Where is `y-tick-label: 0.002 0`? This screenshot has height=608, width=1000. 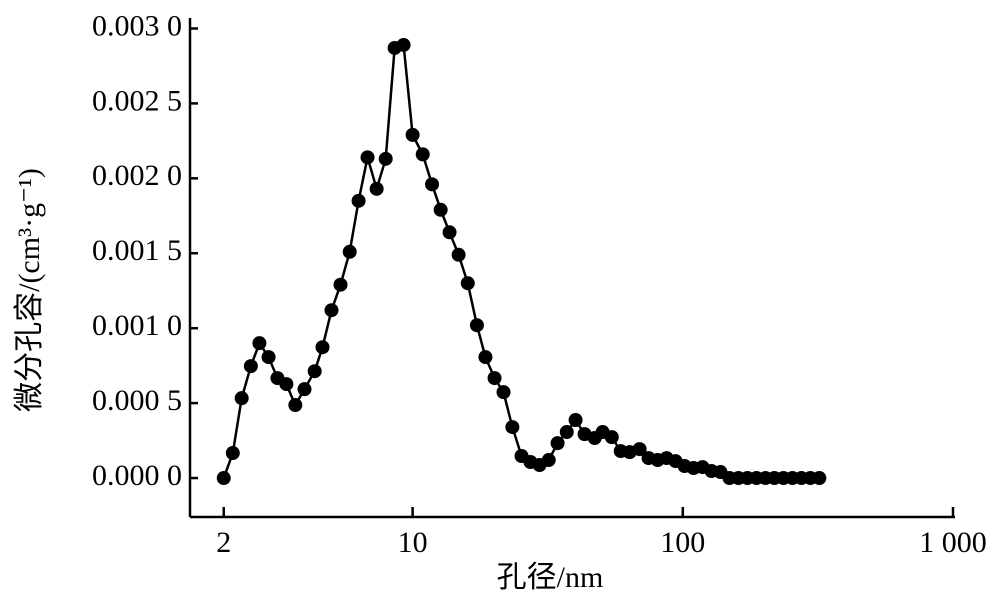
y-tick-label: 0.002 0 is located at coordinates (137, 175).